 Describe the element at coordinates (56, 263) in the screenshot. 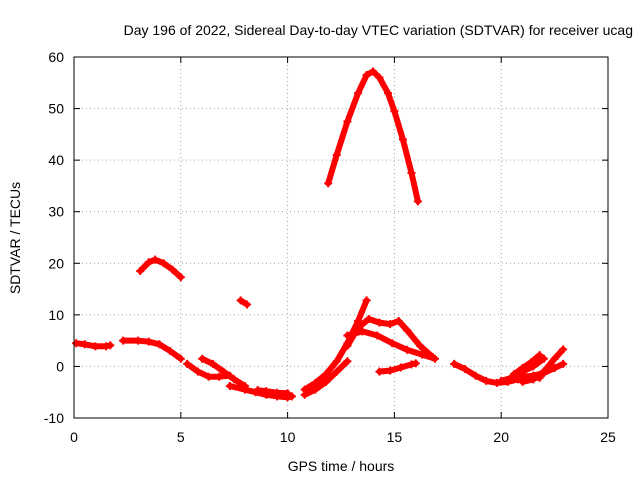

I see `y-tick-label: 20` at that location.